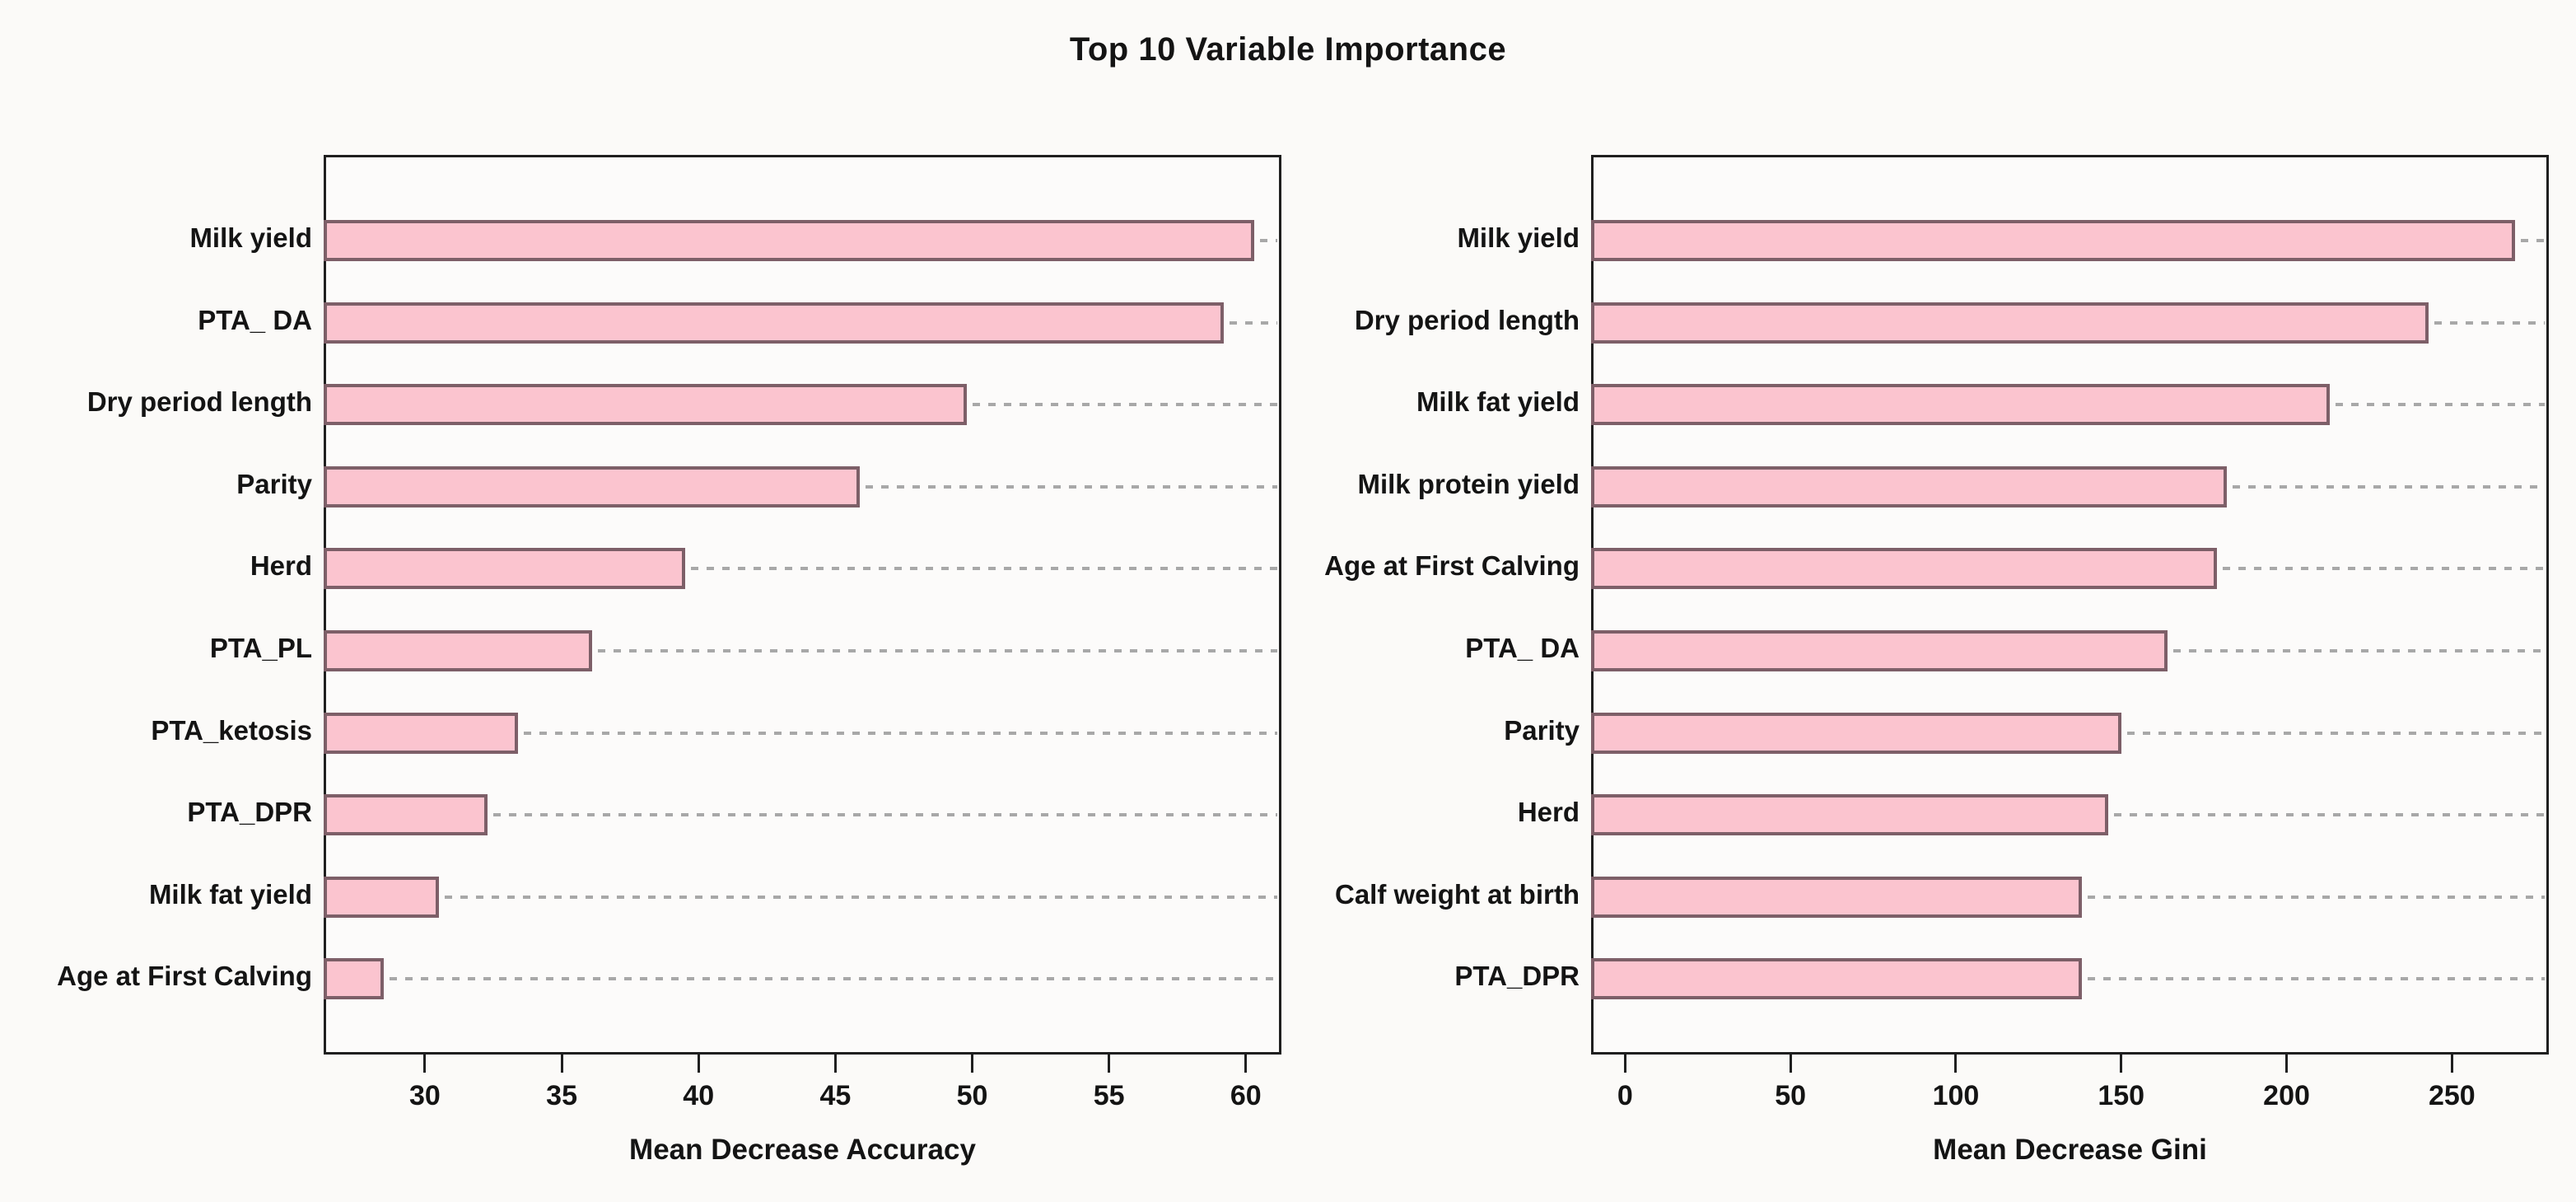 This screenshot has height=1202, width=2576. I want to click on x-tick-label: 30, so click(425, 1095).